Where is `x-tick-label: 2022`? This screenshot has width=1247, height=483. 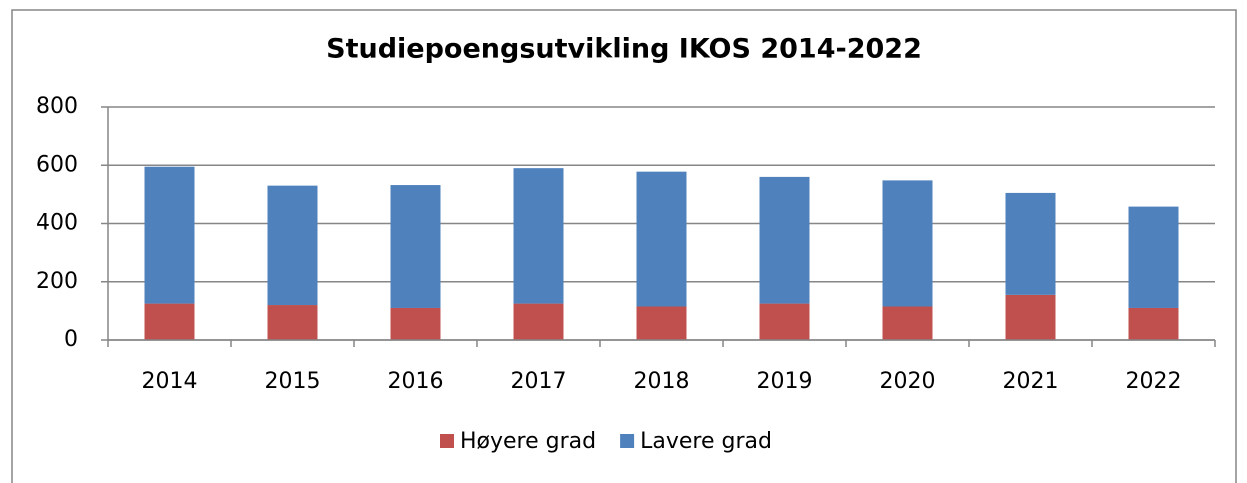 x-tick-label: 2022 is located at coordinates (1154, 381).